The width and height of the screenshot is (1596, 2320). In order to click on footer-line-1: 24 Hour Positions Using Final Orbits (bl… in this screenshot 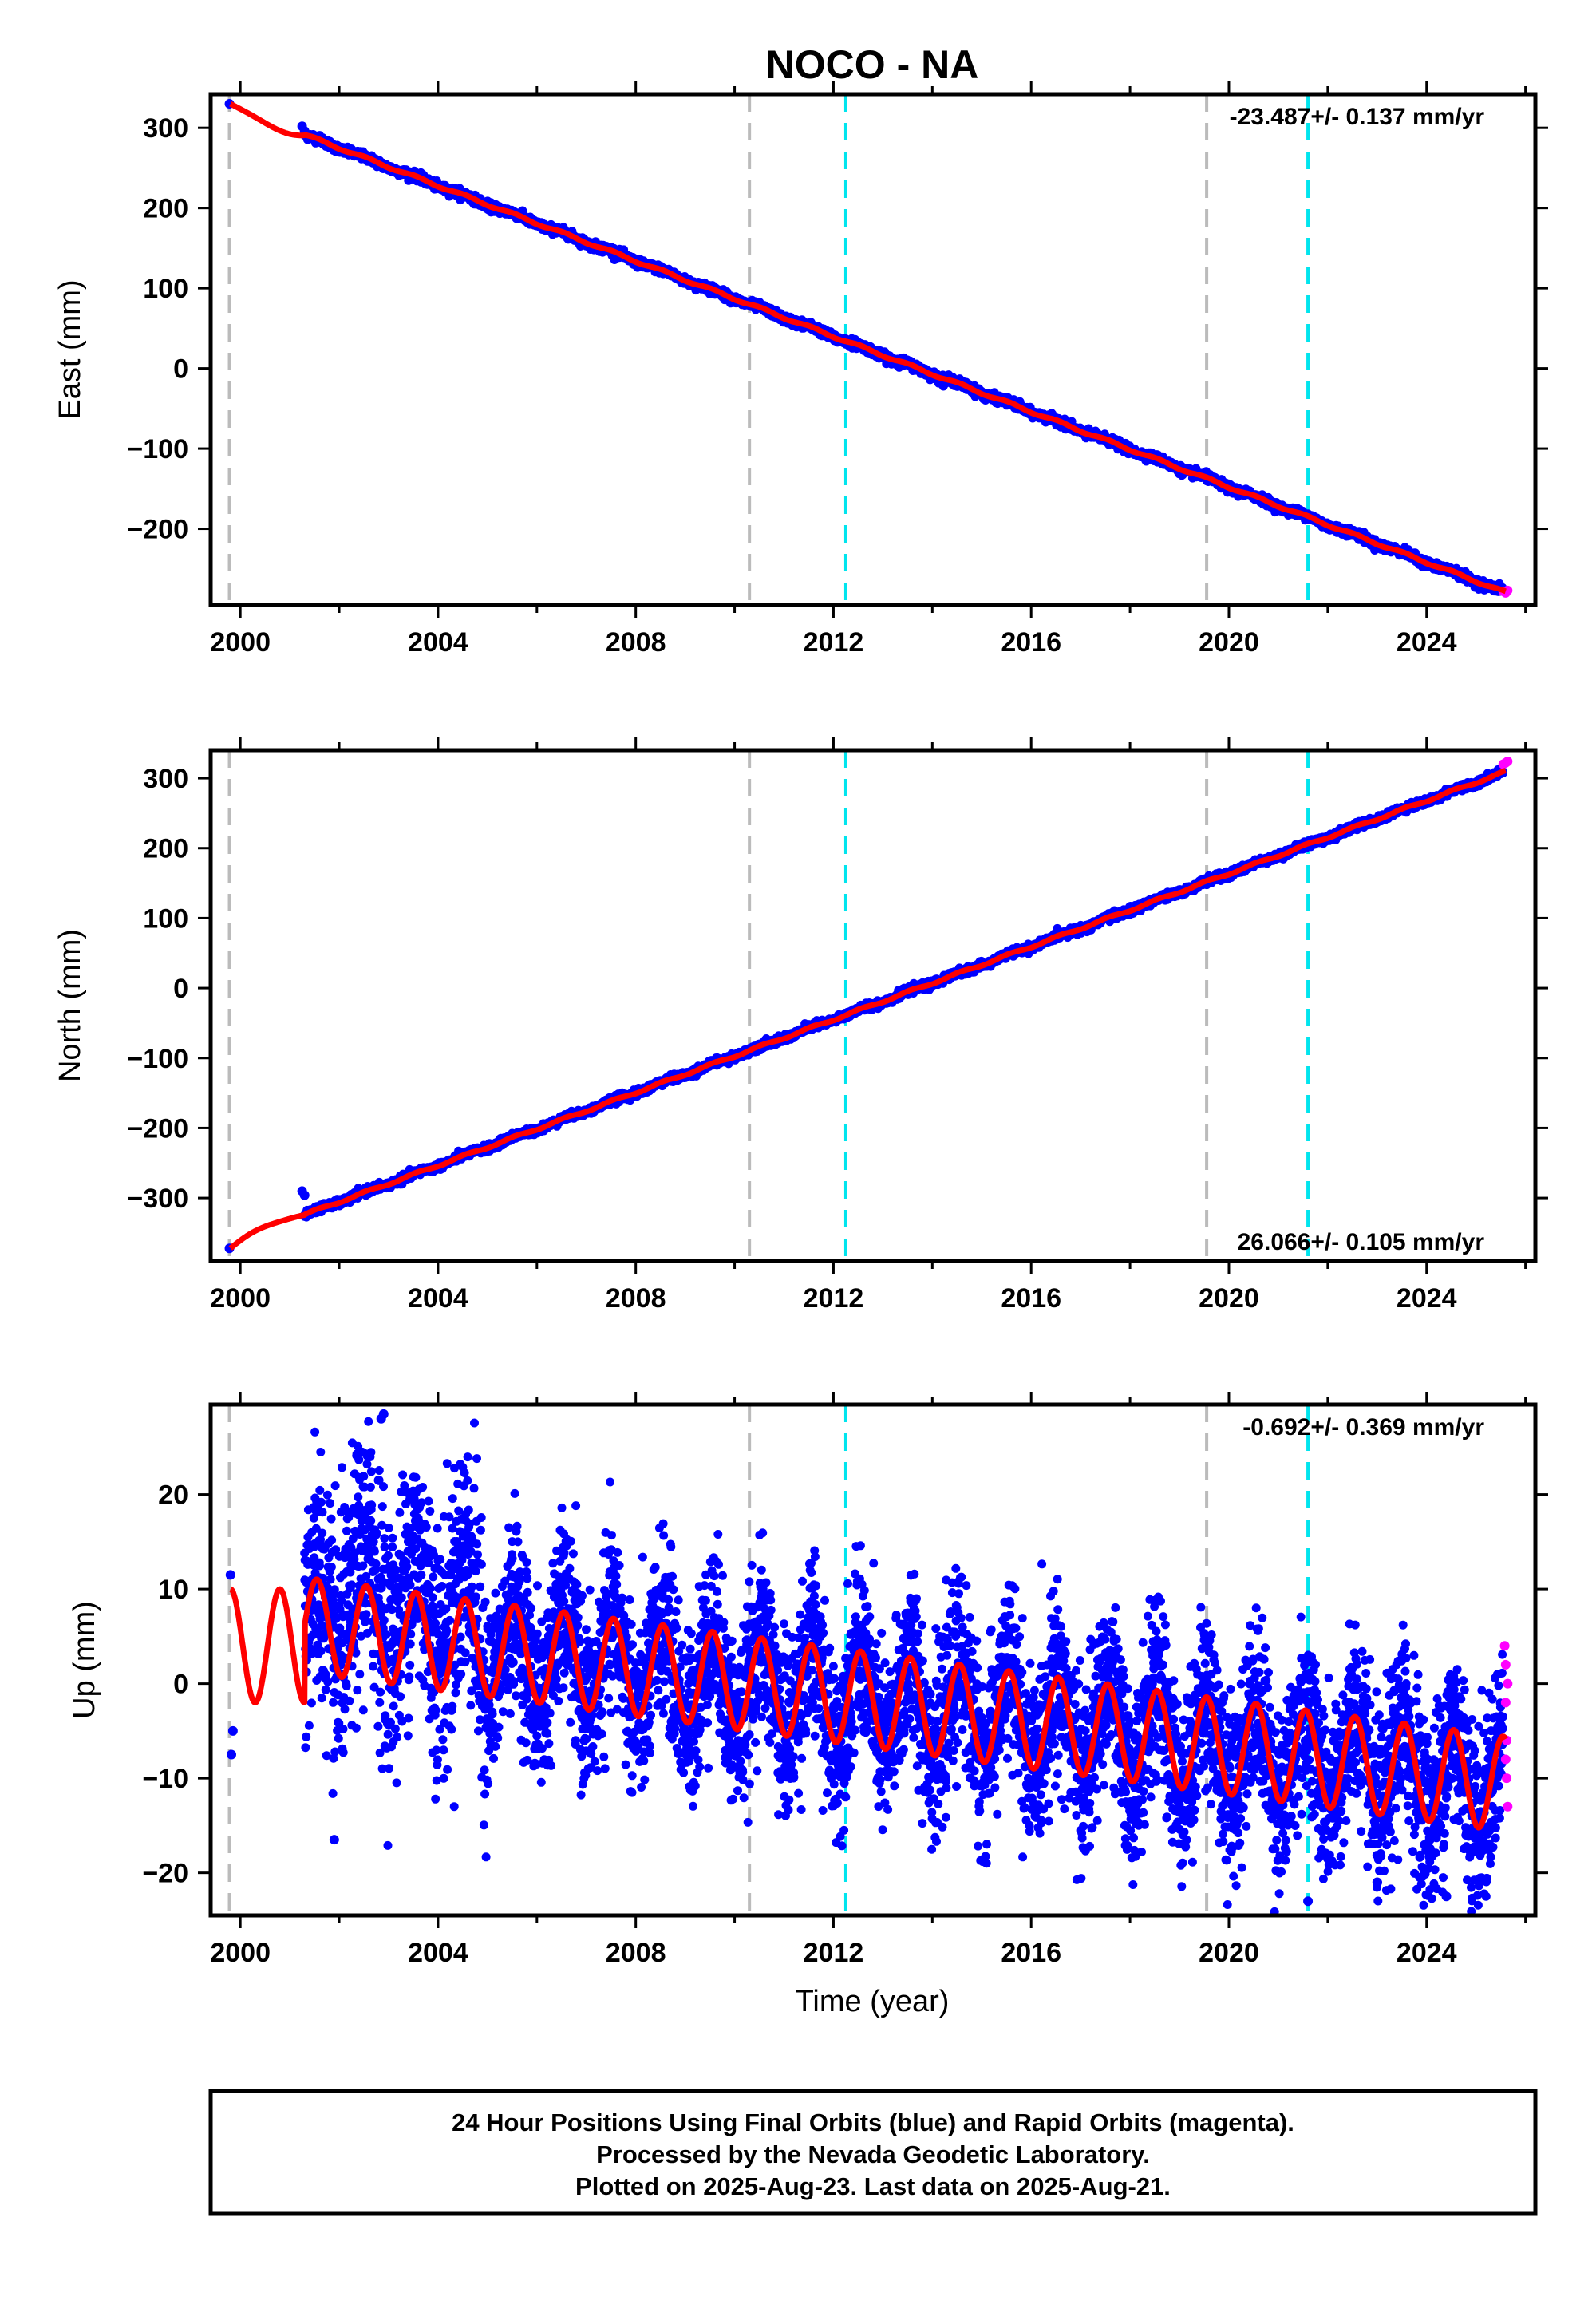, I will do `click(873, 2122)`.